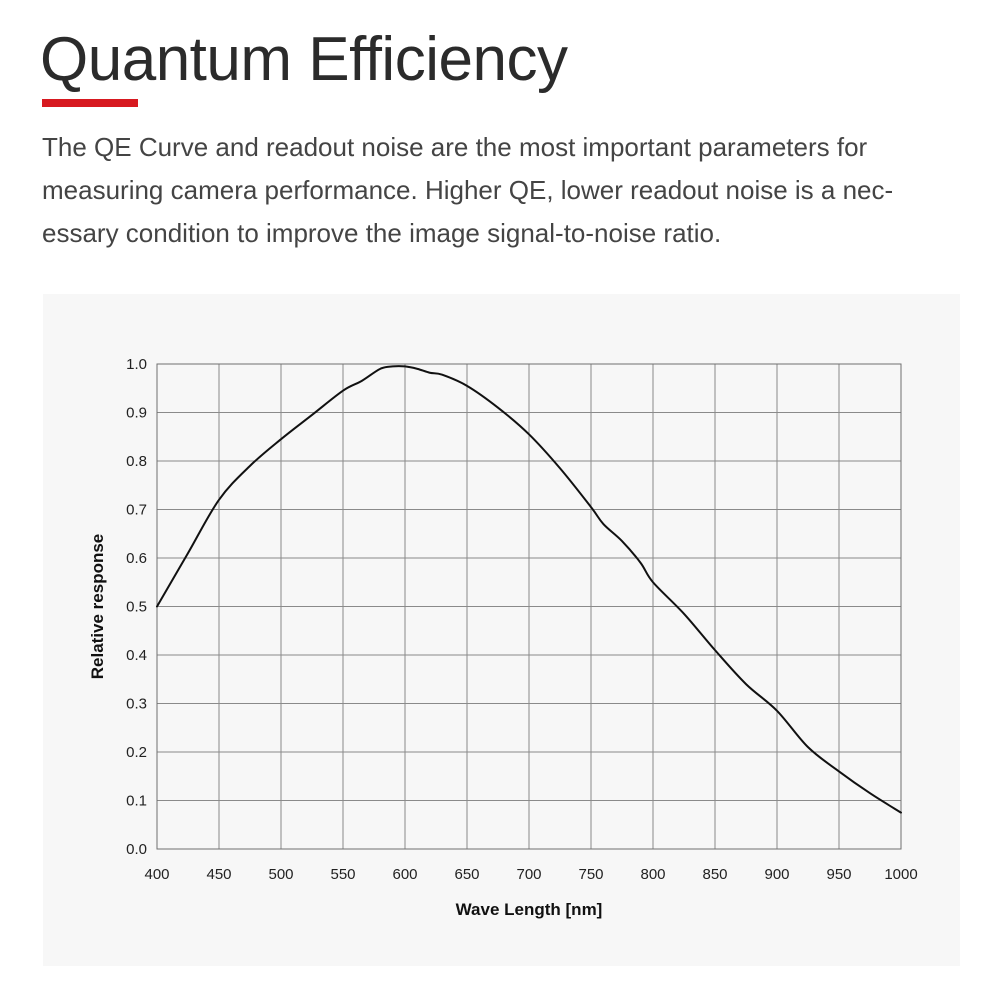 This screenshot has height=1000, width=1000. What do you see at coordinates (652, 874) in the screenshot?
I see `x-tick-label: 800` at bounding box center [652, 874].